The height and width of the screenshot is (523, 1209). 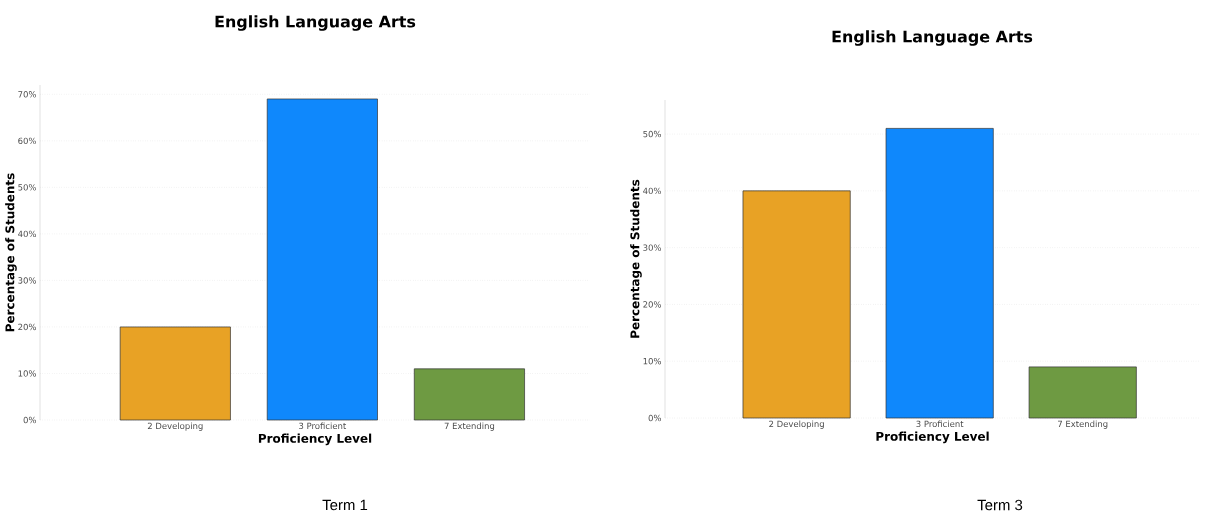 What do you see at coordinates (1000, 505) in the screenshot?
I see `text: Term 3` at bounding box center [1000, 505].